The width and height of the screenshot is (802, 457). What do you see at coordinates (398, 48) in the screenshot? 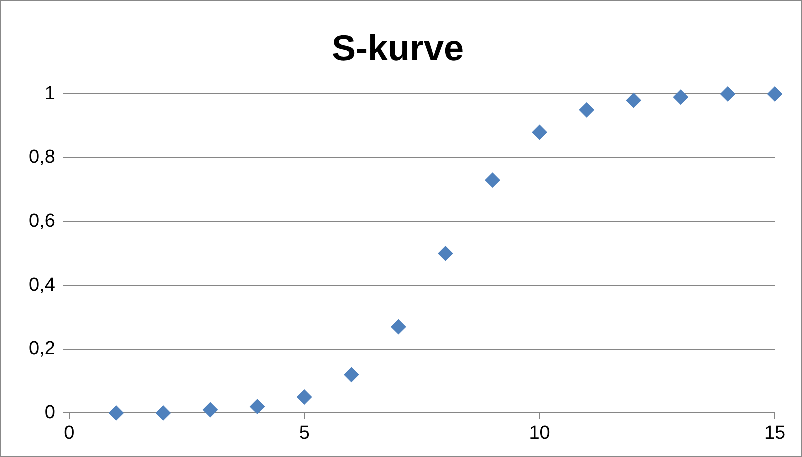
I see `chart-title: S-kurve` at bounding box center [398, 48].